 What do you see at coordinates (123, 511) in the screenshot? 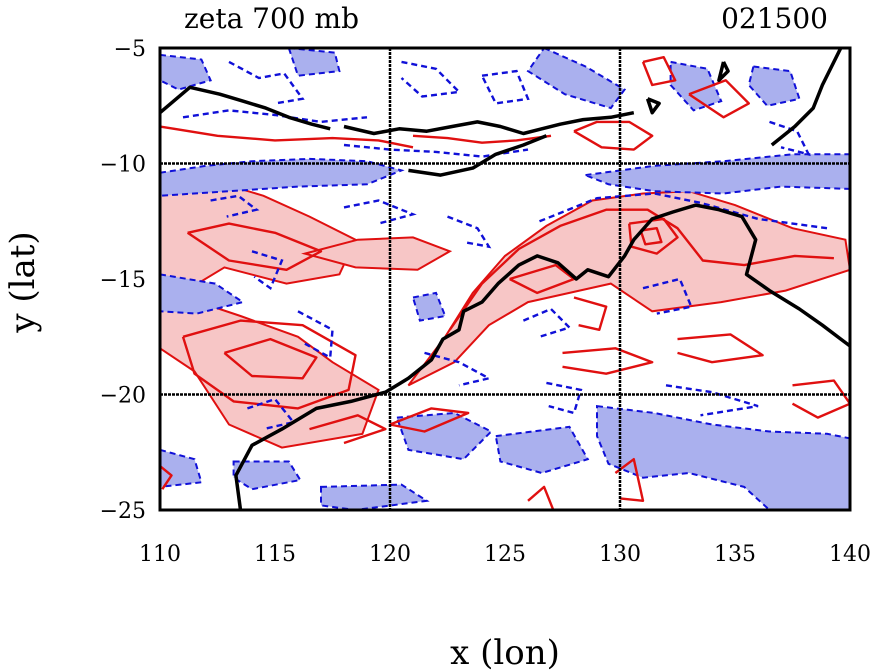
I see `y-tick-label-25: −25` at bounding box center [123, 511].